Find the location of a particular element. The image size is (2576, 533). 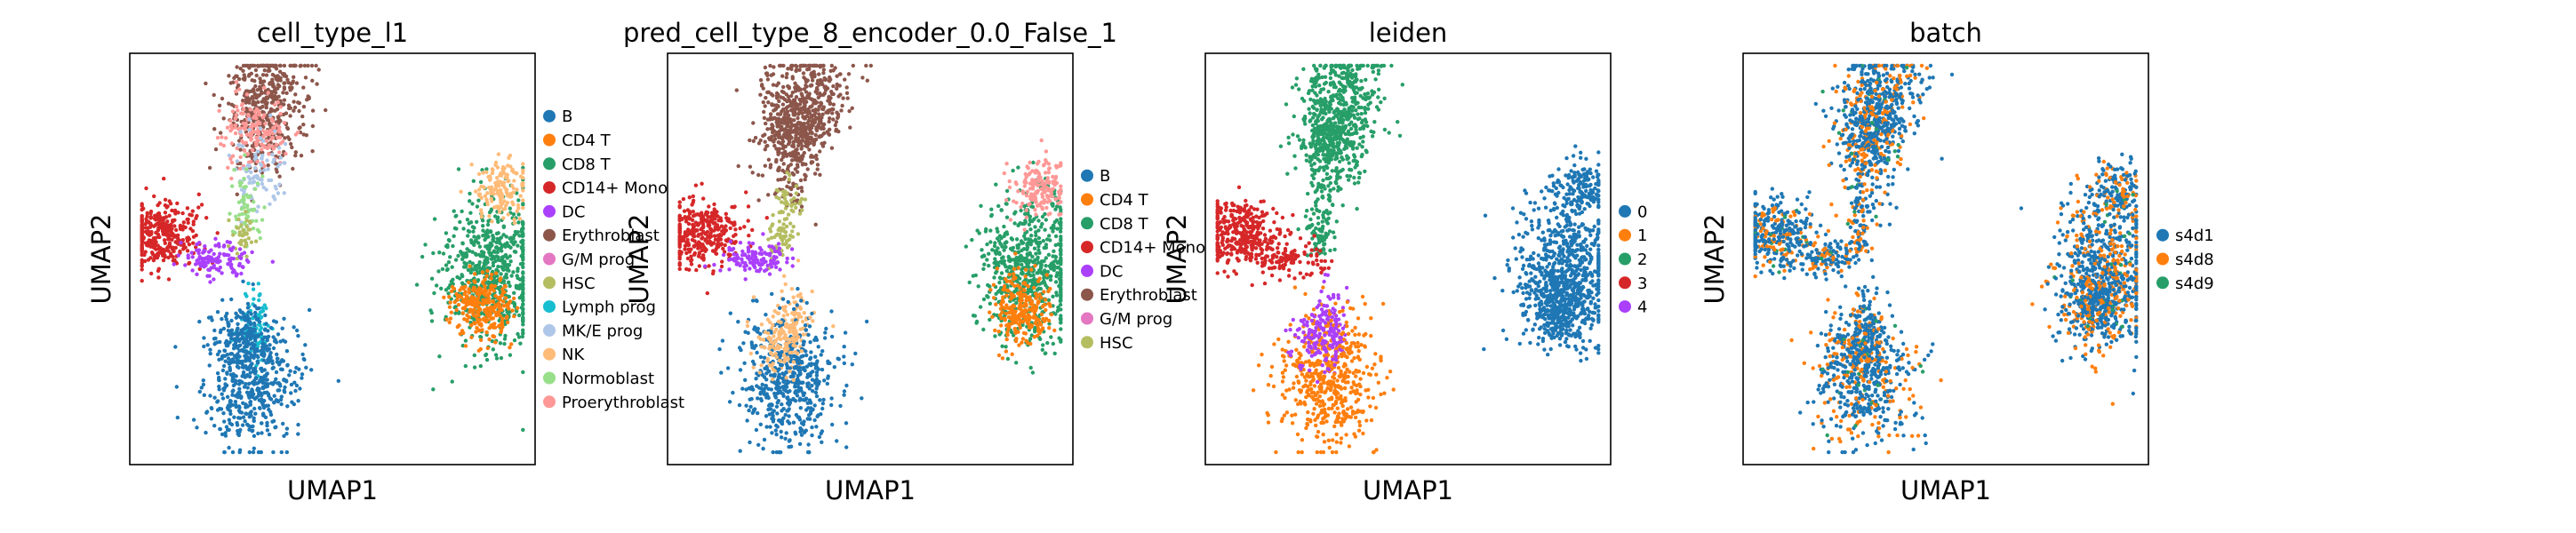

point-b_tail-1978 is located at coordinates (255, 340).